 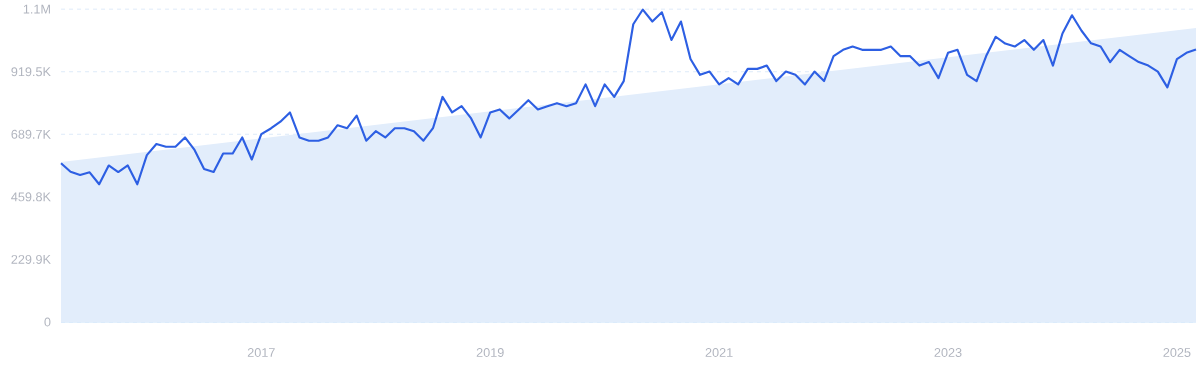 What do you see at coordinates (719, 352) in the screenshot?
I see `x-tick-label: 2021` at bounding box center [719, 352].